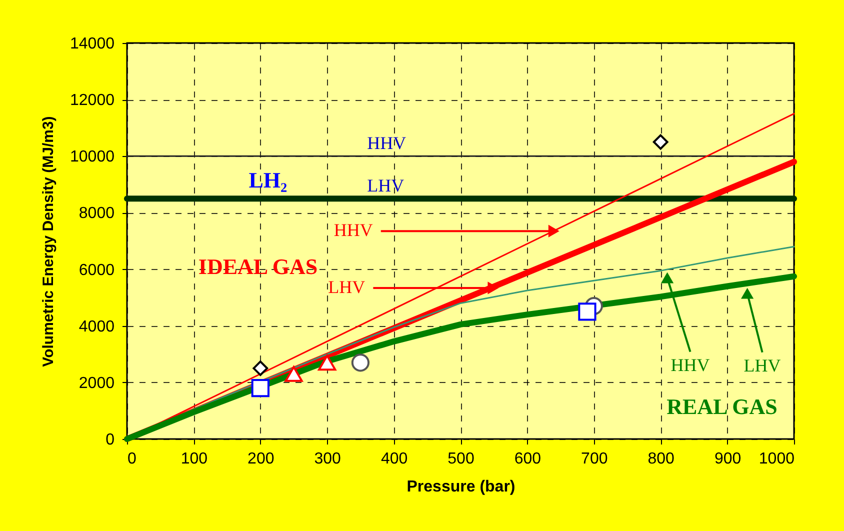 The width and height of the screenshot is (844, 531). What do you see at coordinates (728, 459) in the screenshot?
I see `x-tick-label: 900` at bounding box center [728, 459].